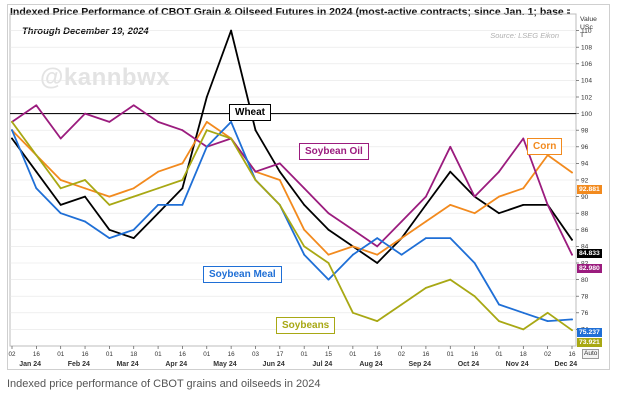 This screenshot has height=402, width=617. Describe the element at coordinates (589, 342) in the screenshot. I see `last-value-tag-soybeans: 73.921` at that location.